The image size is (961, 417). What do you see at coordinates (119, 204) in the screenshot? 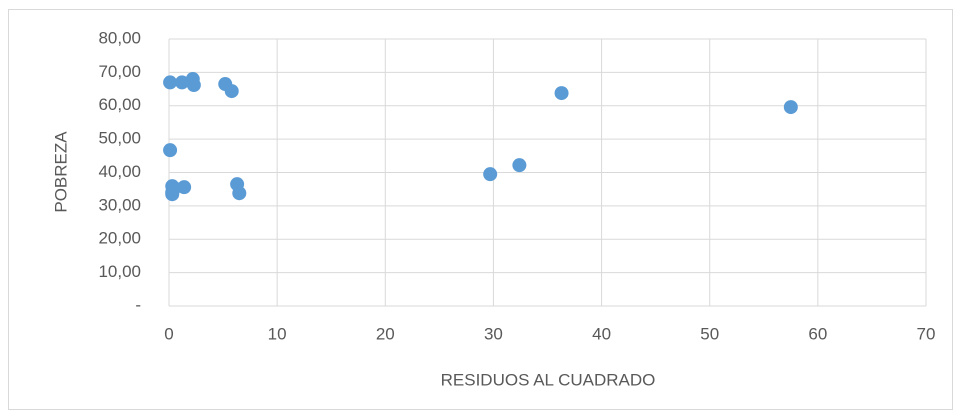
I see `y-tick-label: 30,00` at bounding box center [119, 204].